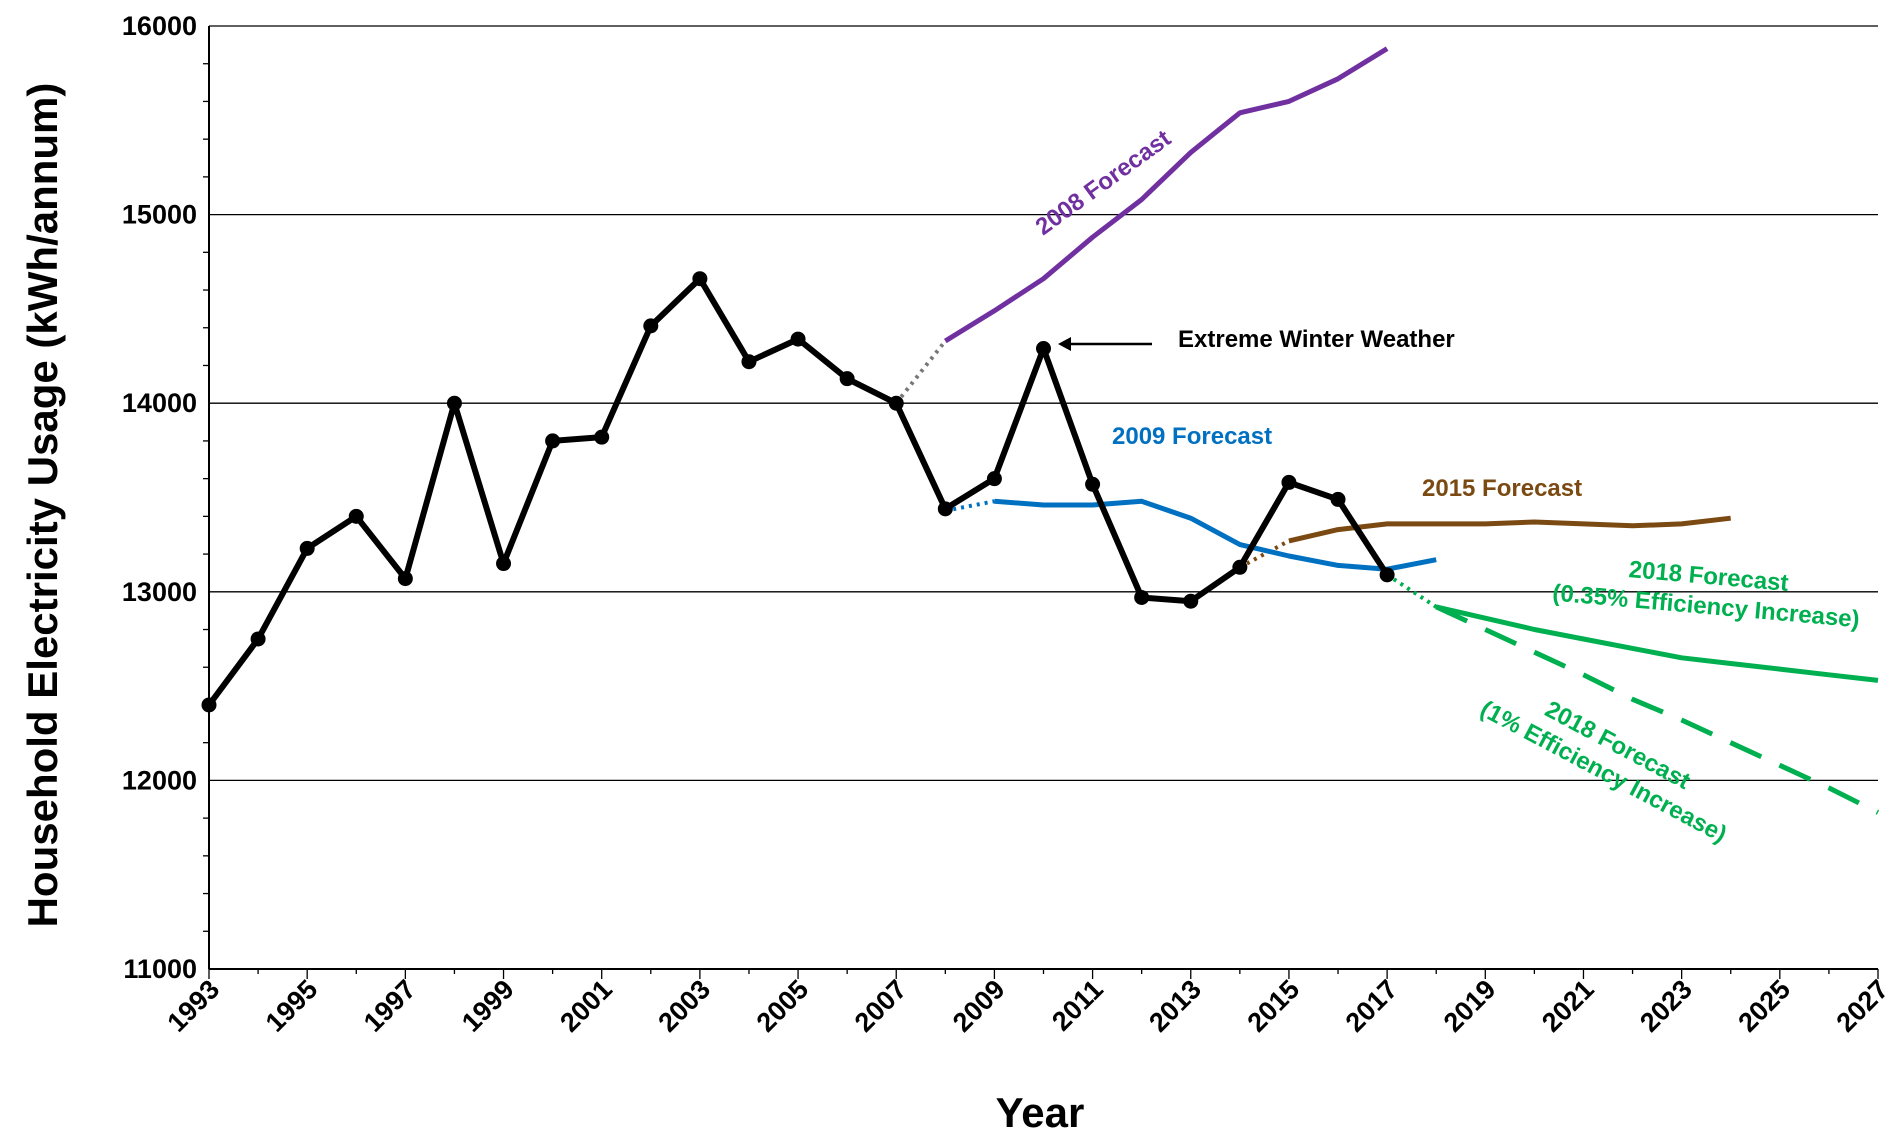 This screenshot has height=1138, width=1886. Describe the element at coordinates (798, 339) in the screenshot. I see `data-point-2005` at that location.